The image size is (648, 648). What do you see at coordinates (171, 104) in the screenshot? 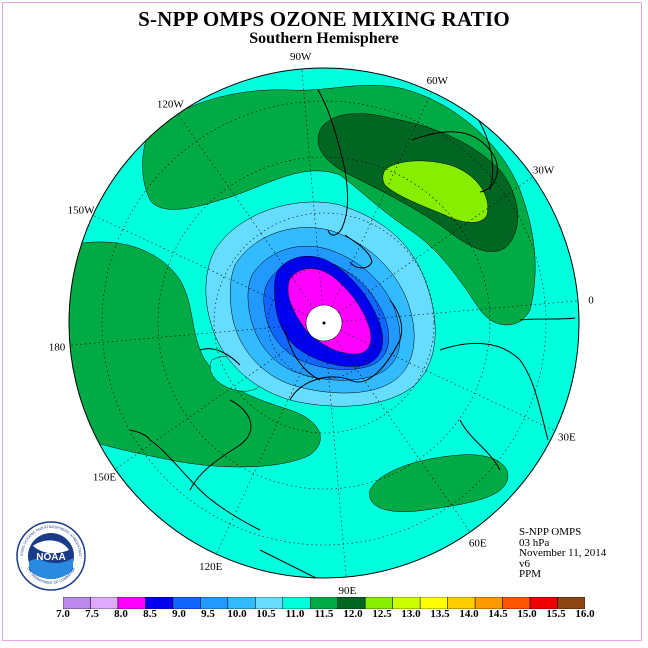
I see `longitude-label: 120W` at bounding box center [171, 104].